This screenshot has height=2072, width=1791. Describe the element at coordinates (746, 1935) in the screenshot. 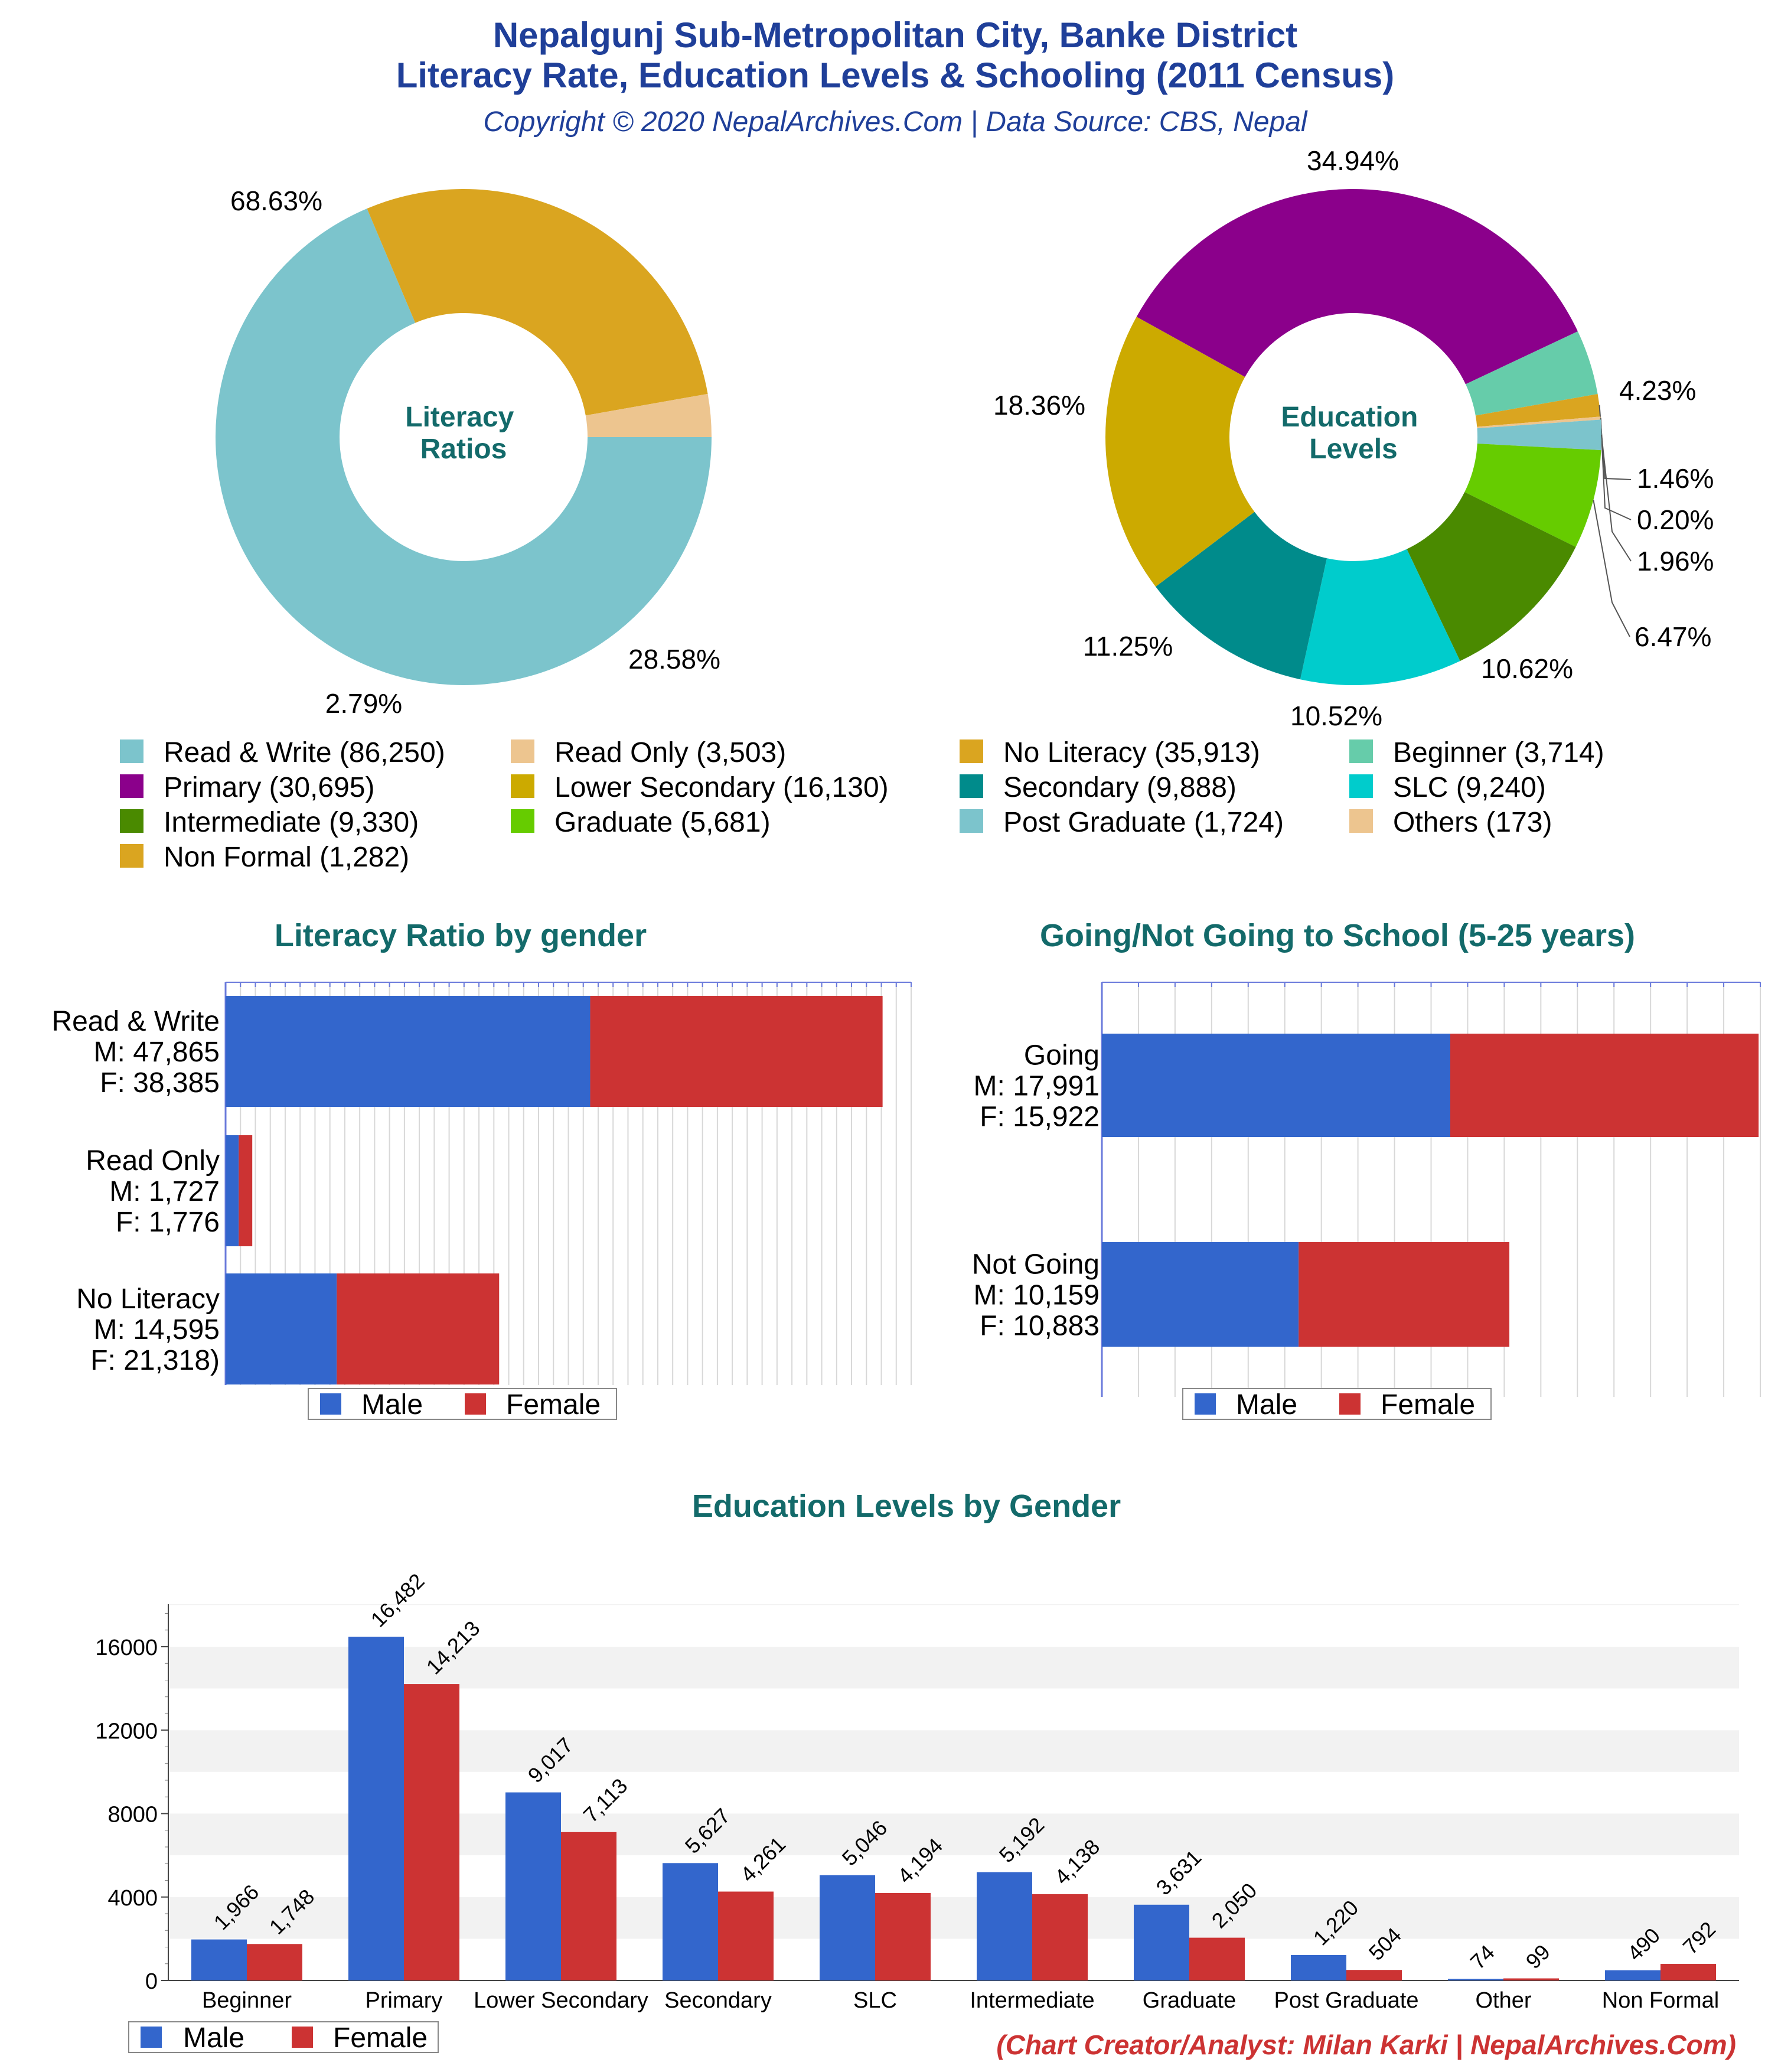

I see `edu-bar-female-secondary` at that location.